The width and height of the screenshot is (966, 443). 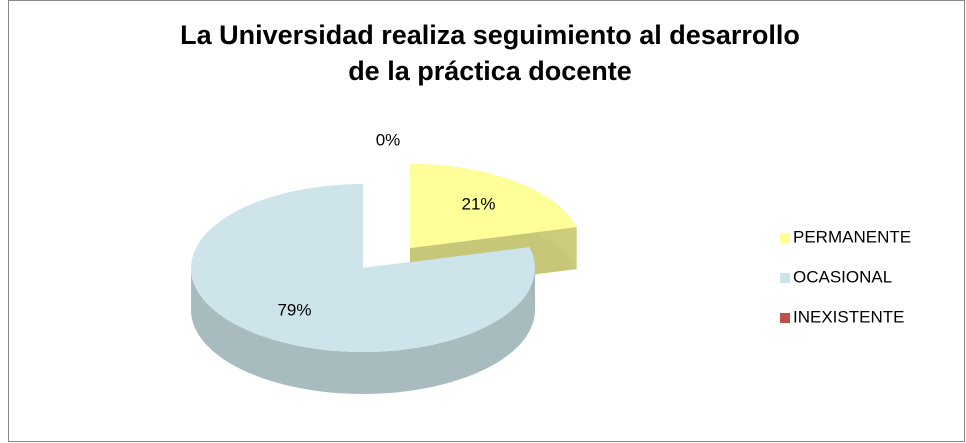 I want to click on legend: PERMANENTE OCASIONAL INEXISTENTE, so click(x=845, y=276).